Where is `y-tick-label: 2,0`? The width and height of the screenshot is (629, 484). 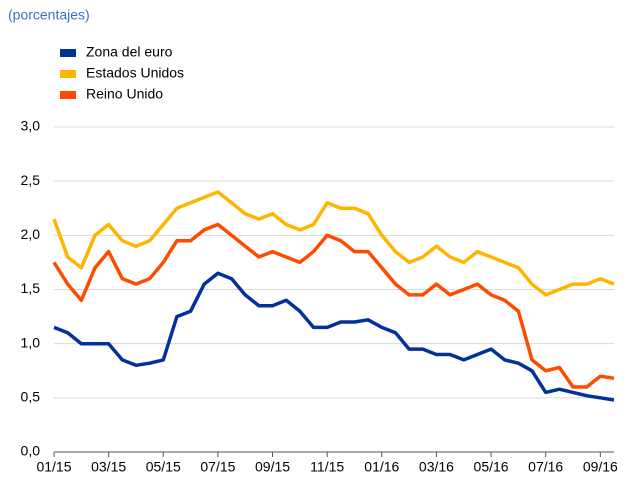
y-tick-label: 2,0 is located at coordinates (31, 234).